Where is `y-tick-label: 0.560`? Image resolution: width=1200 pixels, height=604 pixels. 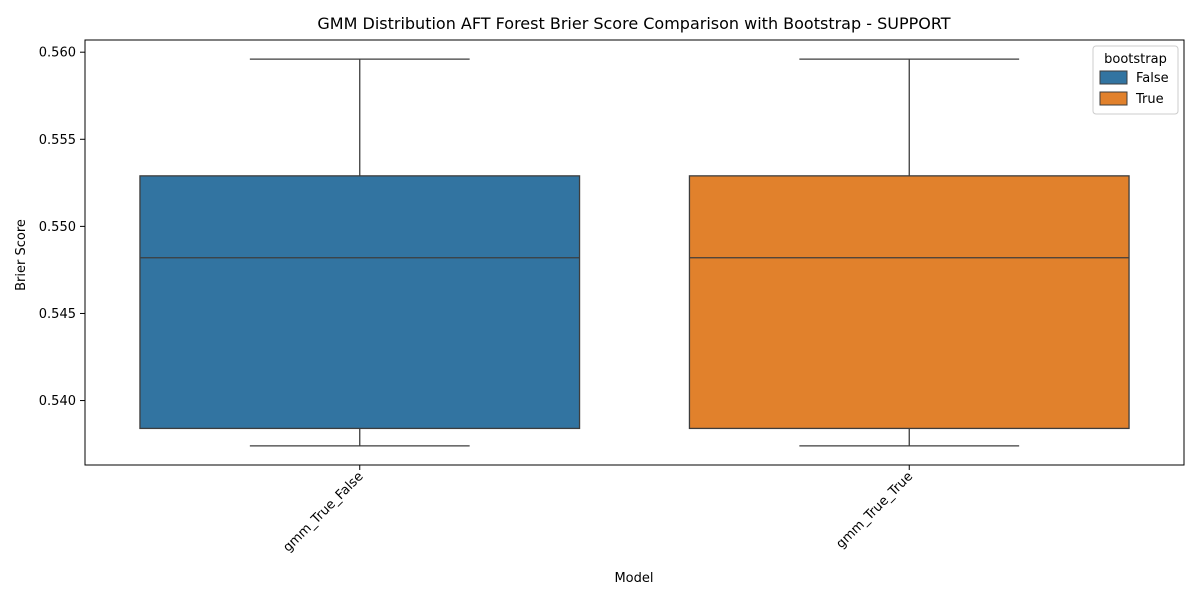 y-tick-label: 0.560 is located at coordinates (57, 53).